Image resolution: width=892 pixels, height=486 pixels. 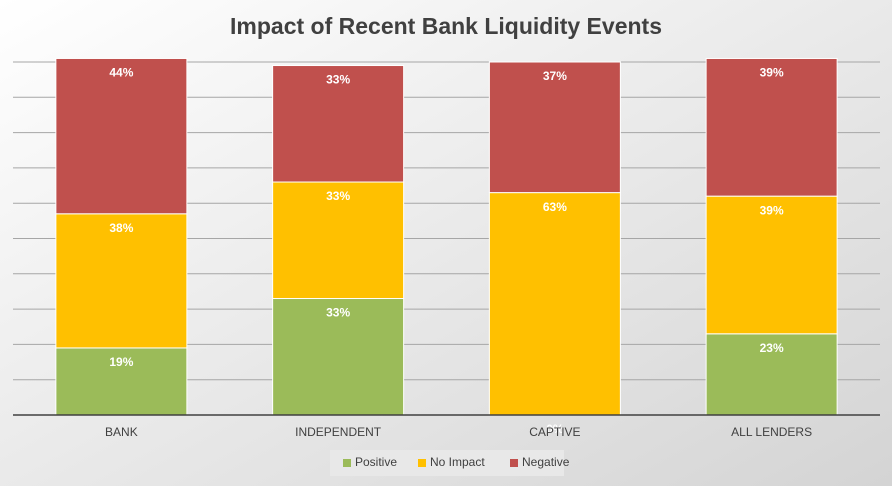 What do you see at coordinates (121, 228) in the screenshot?
I see `data-label: 38%` at bounding box center [121, 228].